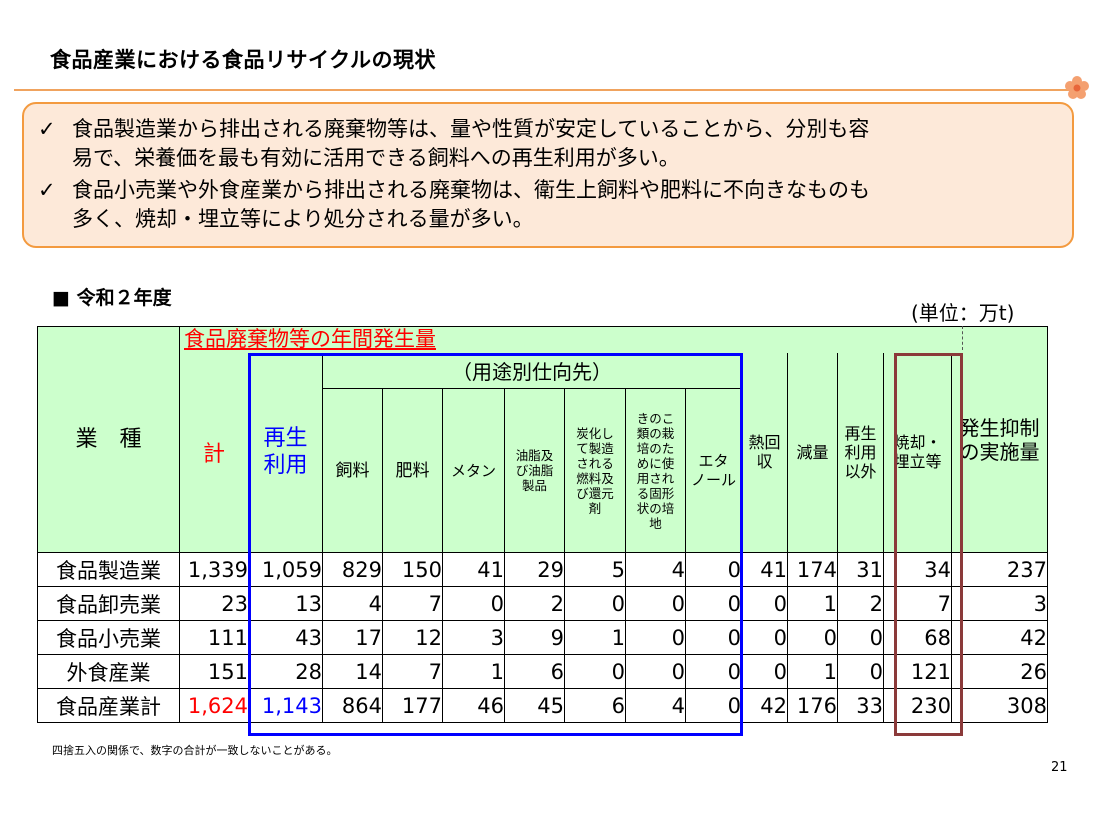 The height and width of the screenshot is (824, 1100). Describe the element at coordinates (917, 671) in the screenshot. I see `table-cell: 121` at that location.